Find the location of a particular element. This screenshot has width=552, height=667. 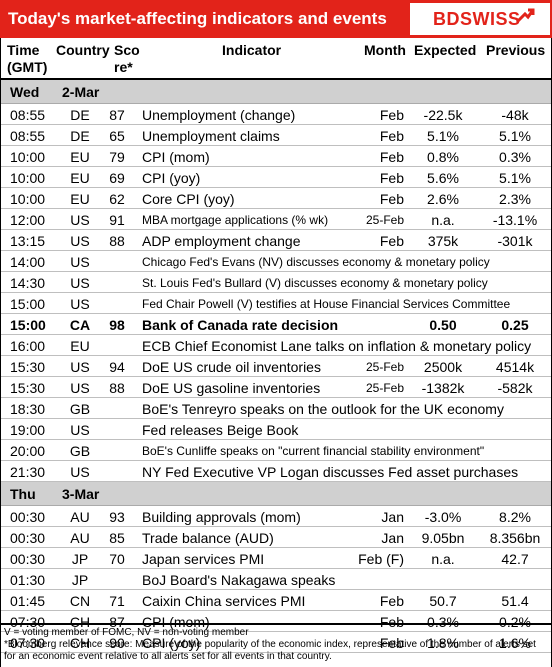

cell-indicator: Core CPI (yoy) is located at coordinates (188, 199).